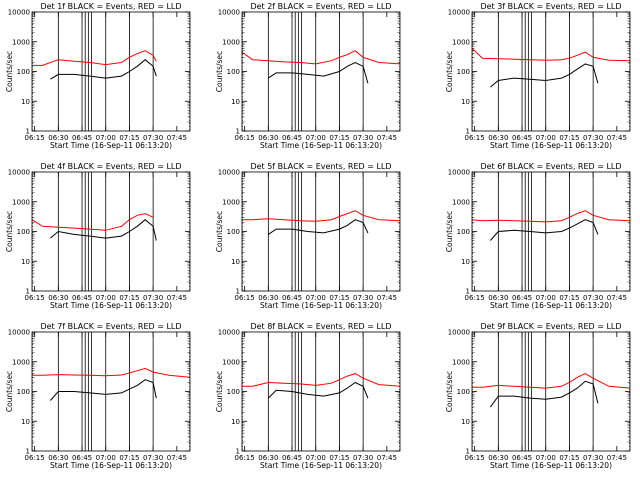 Image resolution: width=640 pixels, height=484 pixels. I want to click on panel-title: Det 5f BLACK = Events, RED = LLD, so click(320, 166).